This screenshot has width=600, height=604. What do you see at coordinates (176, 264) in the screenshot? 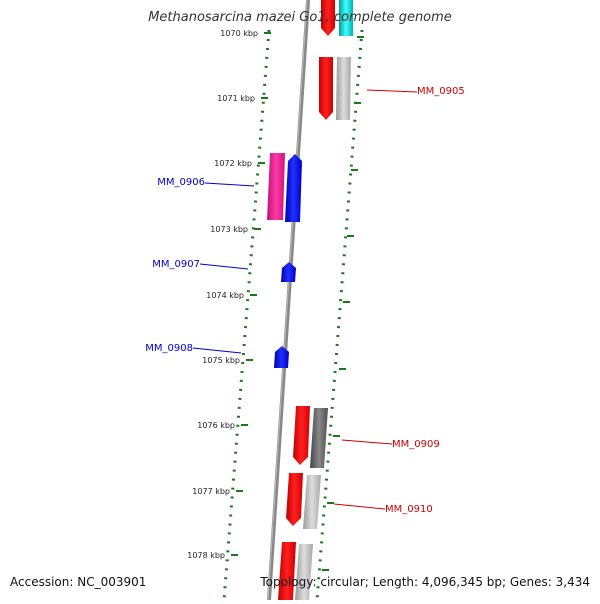
I see `gene-label: MM_0907` at bounding box center [176, 264].